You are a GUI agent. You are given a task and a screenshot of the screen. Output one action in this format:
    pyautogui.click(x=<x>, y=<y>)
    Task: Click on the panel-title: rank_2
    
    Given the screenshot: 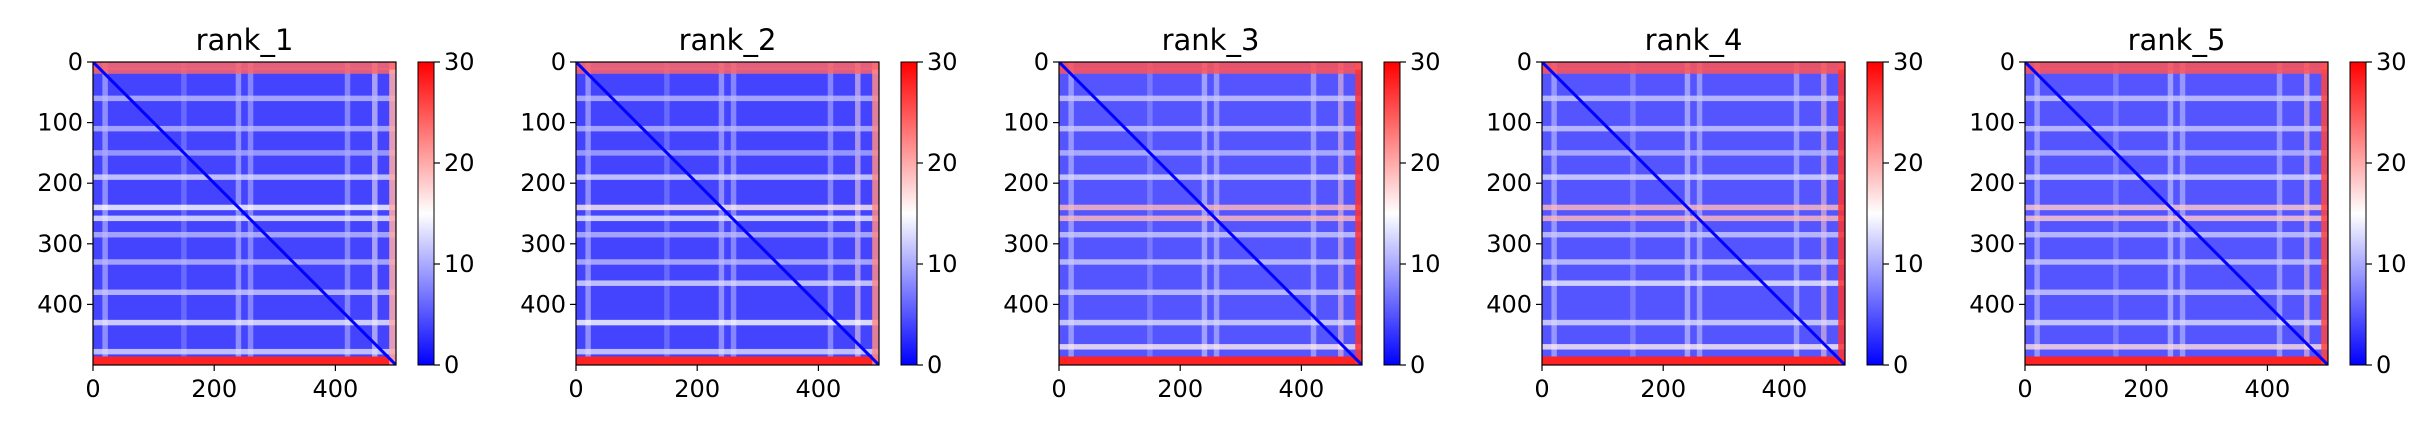 What is the action you would take?
    pyautogui.click(x=728, y=40)
    